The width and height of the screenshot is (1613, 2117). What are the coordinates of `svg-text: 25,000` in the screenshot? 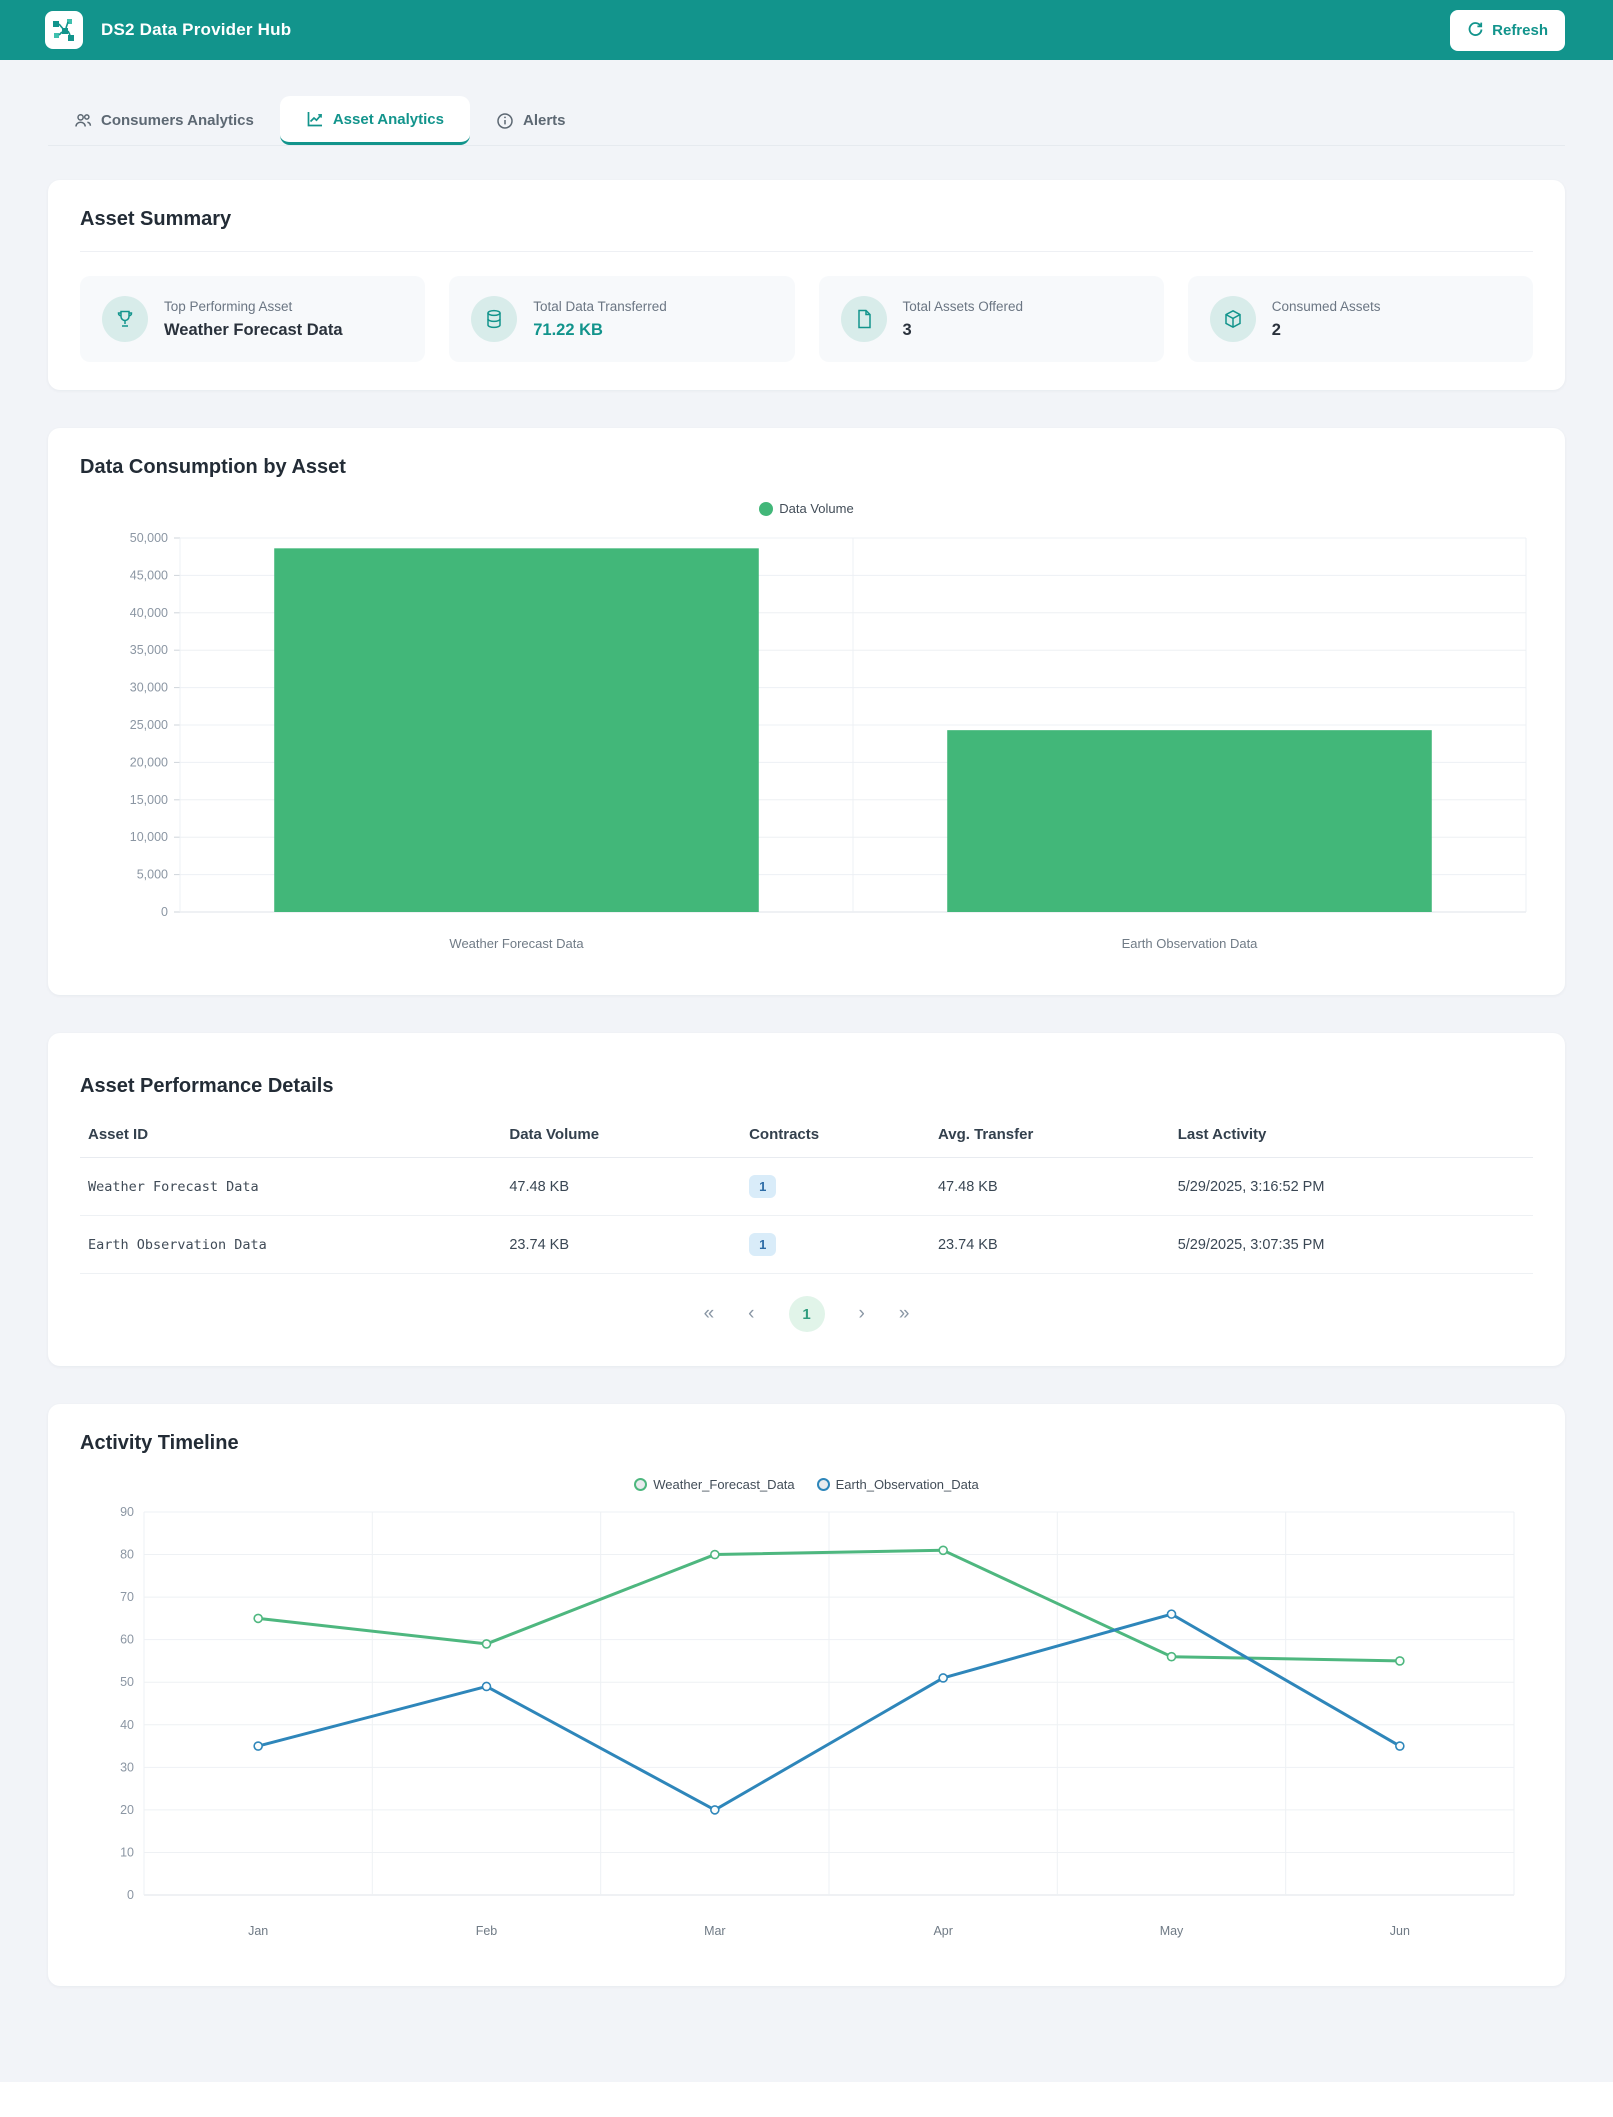 It's located at (149, 725).